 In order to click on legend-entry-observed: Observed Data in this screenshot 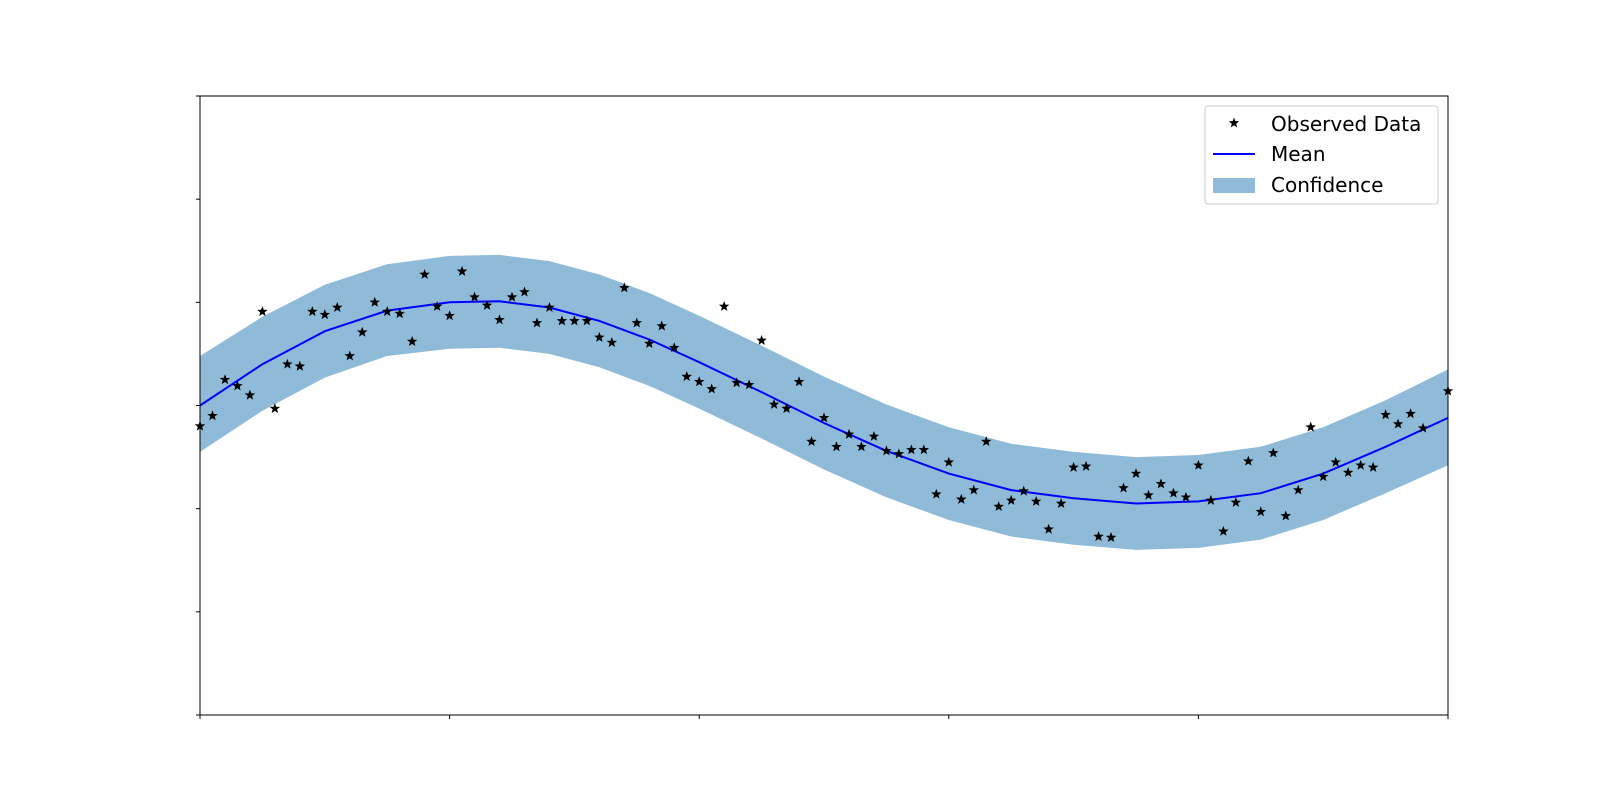, I will do `click(1324, 124)`.